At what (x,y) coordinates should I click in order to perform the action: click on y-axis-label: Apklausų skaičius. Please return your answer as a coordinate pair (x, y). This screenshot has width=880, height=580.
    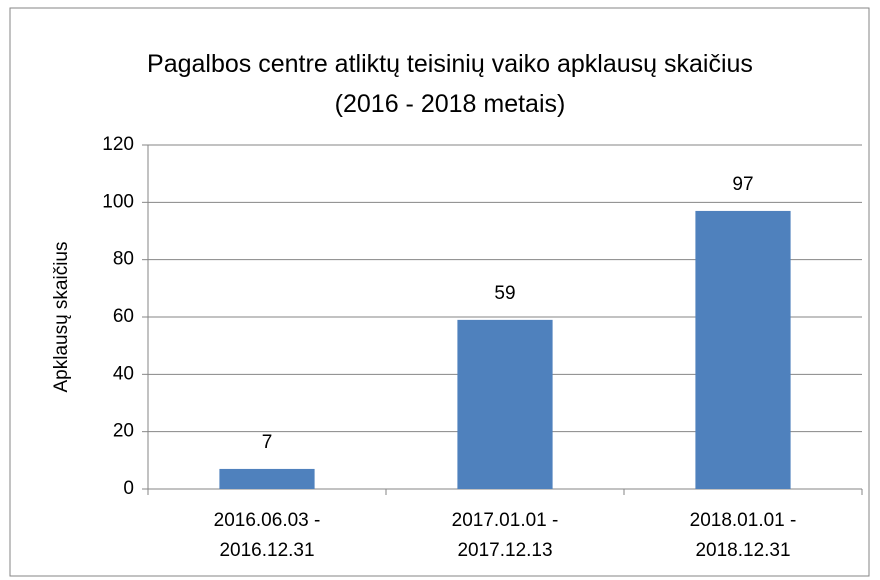
    Looking at the image, I should click on (61, 316).